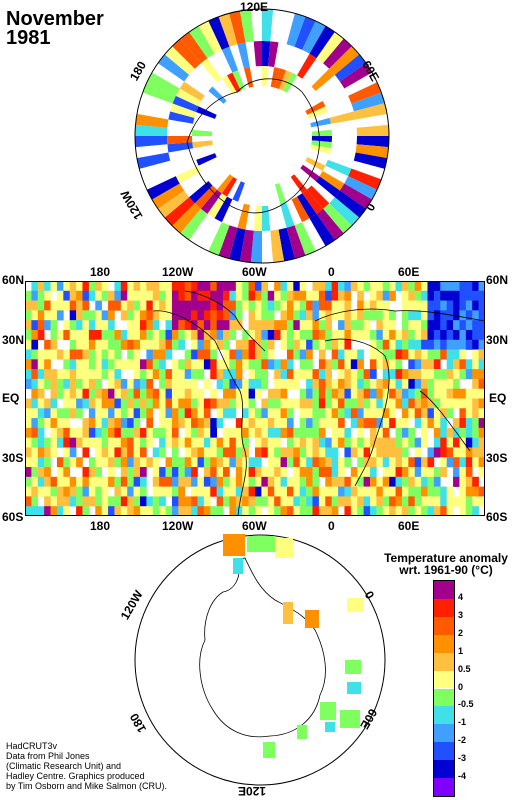  What do you see at coordinates (48, 756) in the screenshot?
I see `credit-line2: Data from Phil Jones` at bounding box center [48, 756].